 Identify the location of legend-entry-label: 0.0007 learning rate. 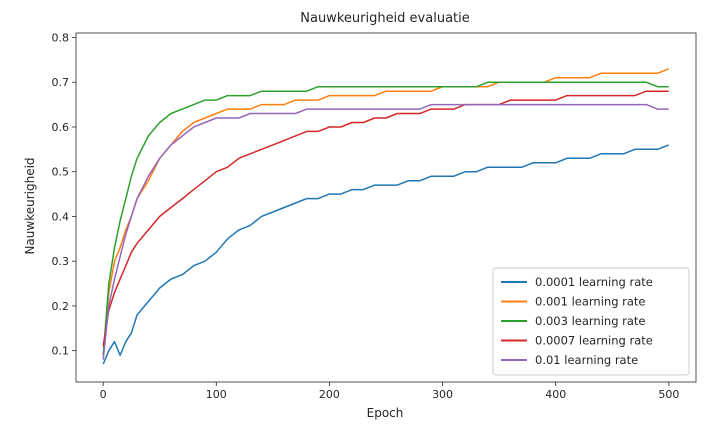
(594, 341).